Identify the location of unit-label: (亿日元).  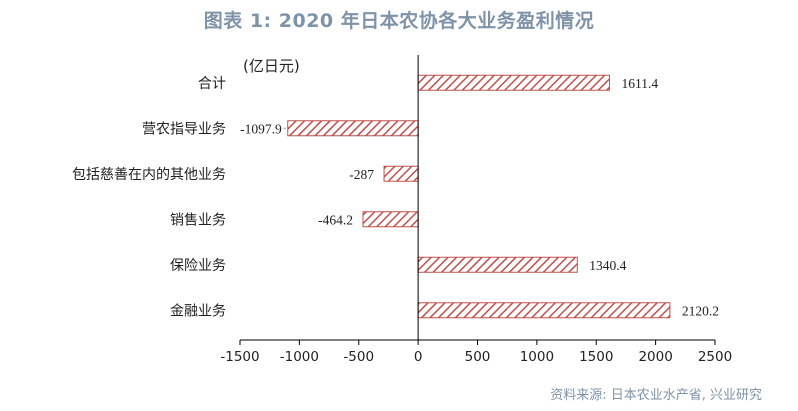
(271, 66).